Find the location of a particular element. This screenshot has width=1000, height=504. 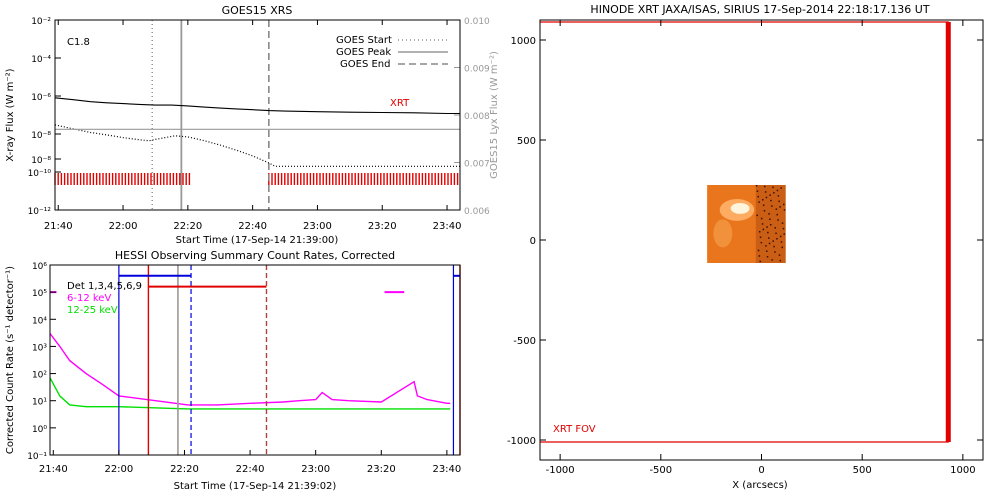

goes-xrt-label: XRT is located at coordinates (400, 103).